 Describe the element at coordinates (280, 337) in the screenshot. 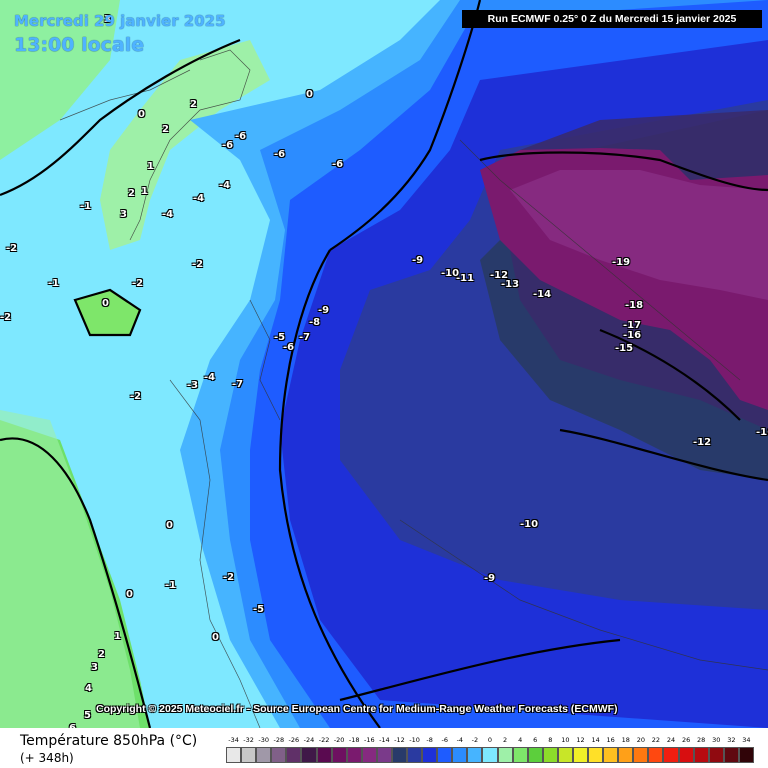

I see `isotherm-label: -5` at that location.